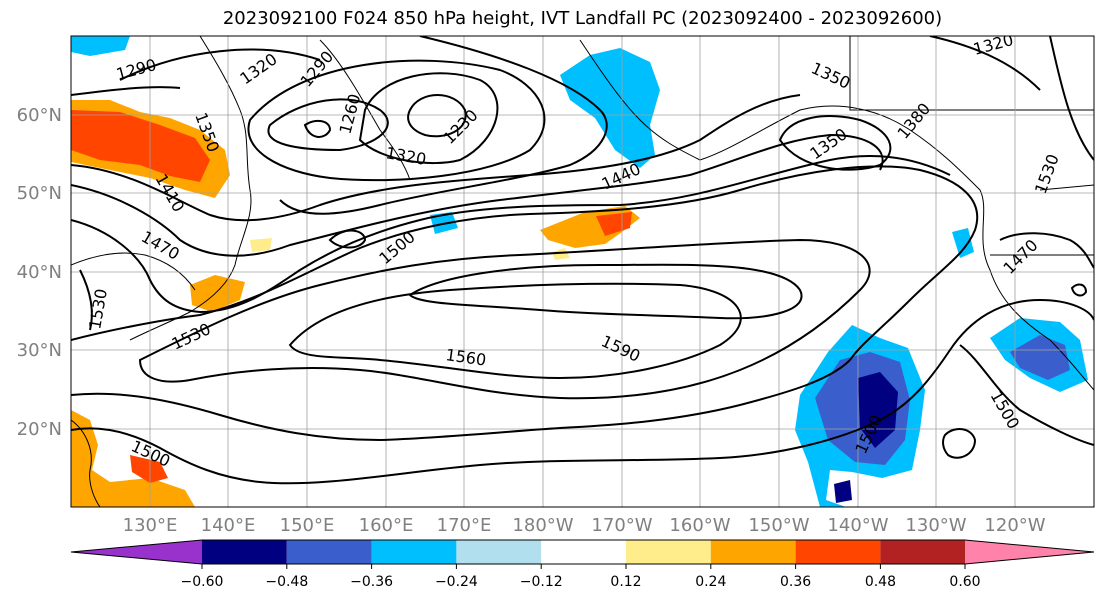  Describe the element at coordinates (464, 525) in the screenshot. I see `lon-label: 170°E` at that location.